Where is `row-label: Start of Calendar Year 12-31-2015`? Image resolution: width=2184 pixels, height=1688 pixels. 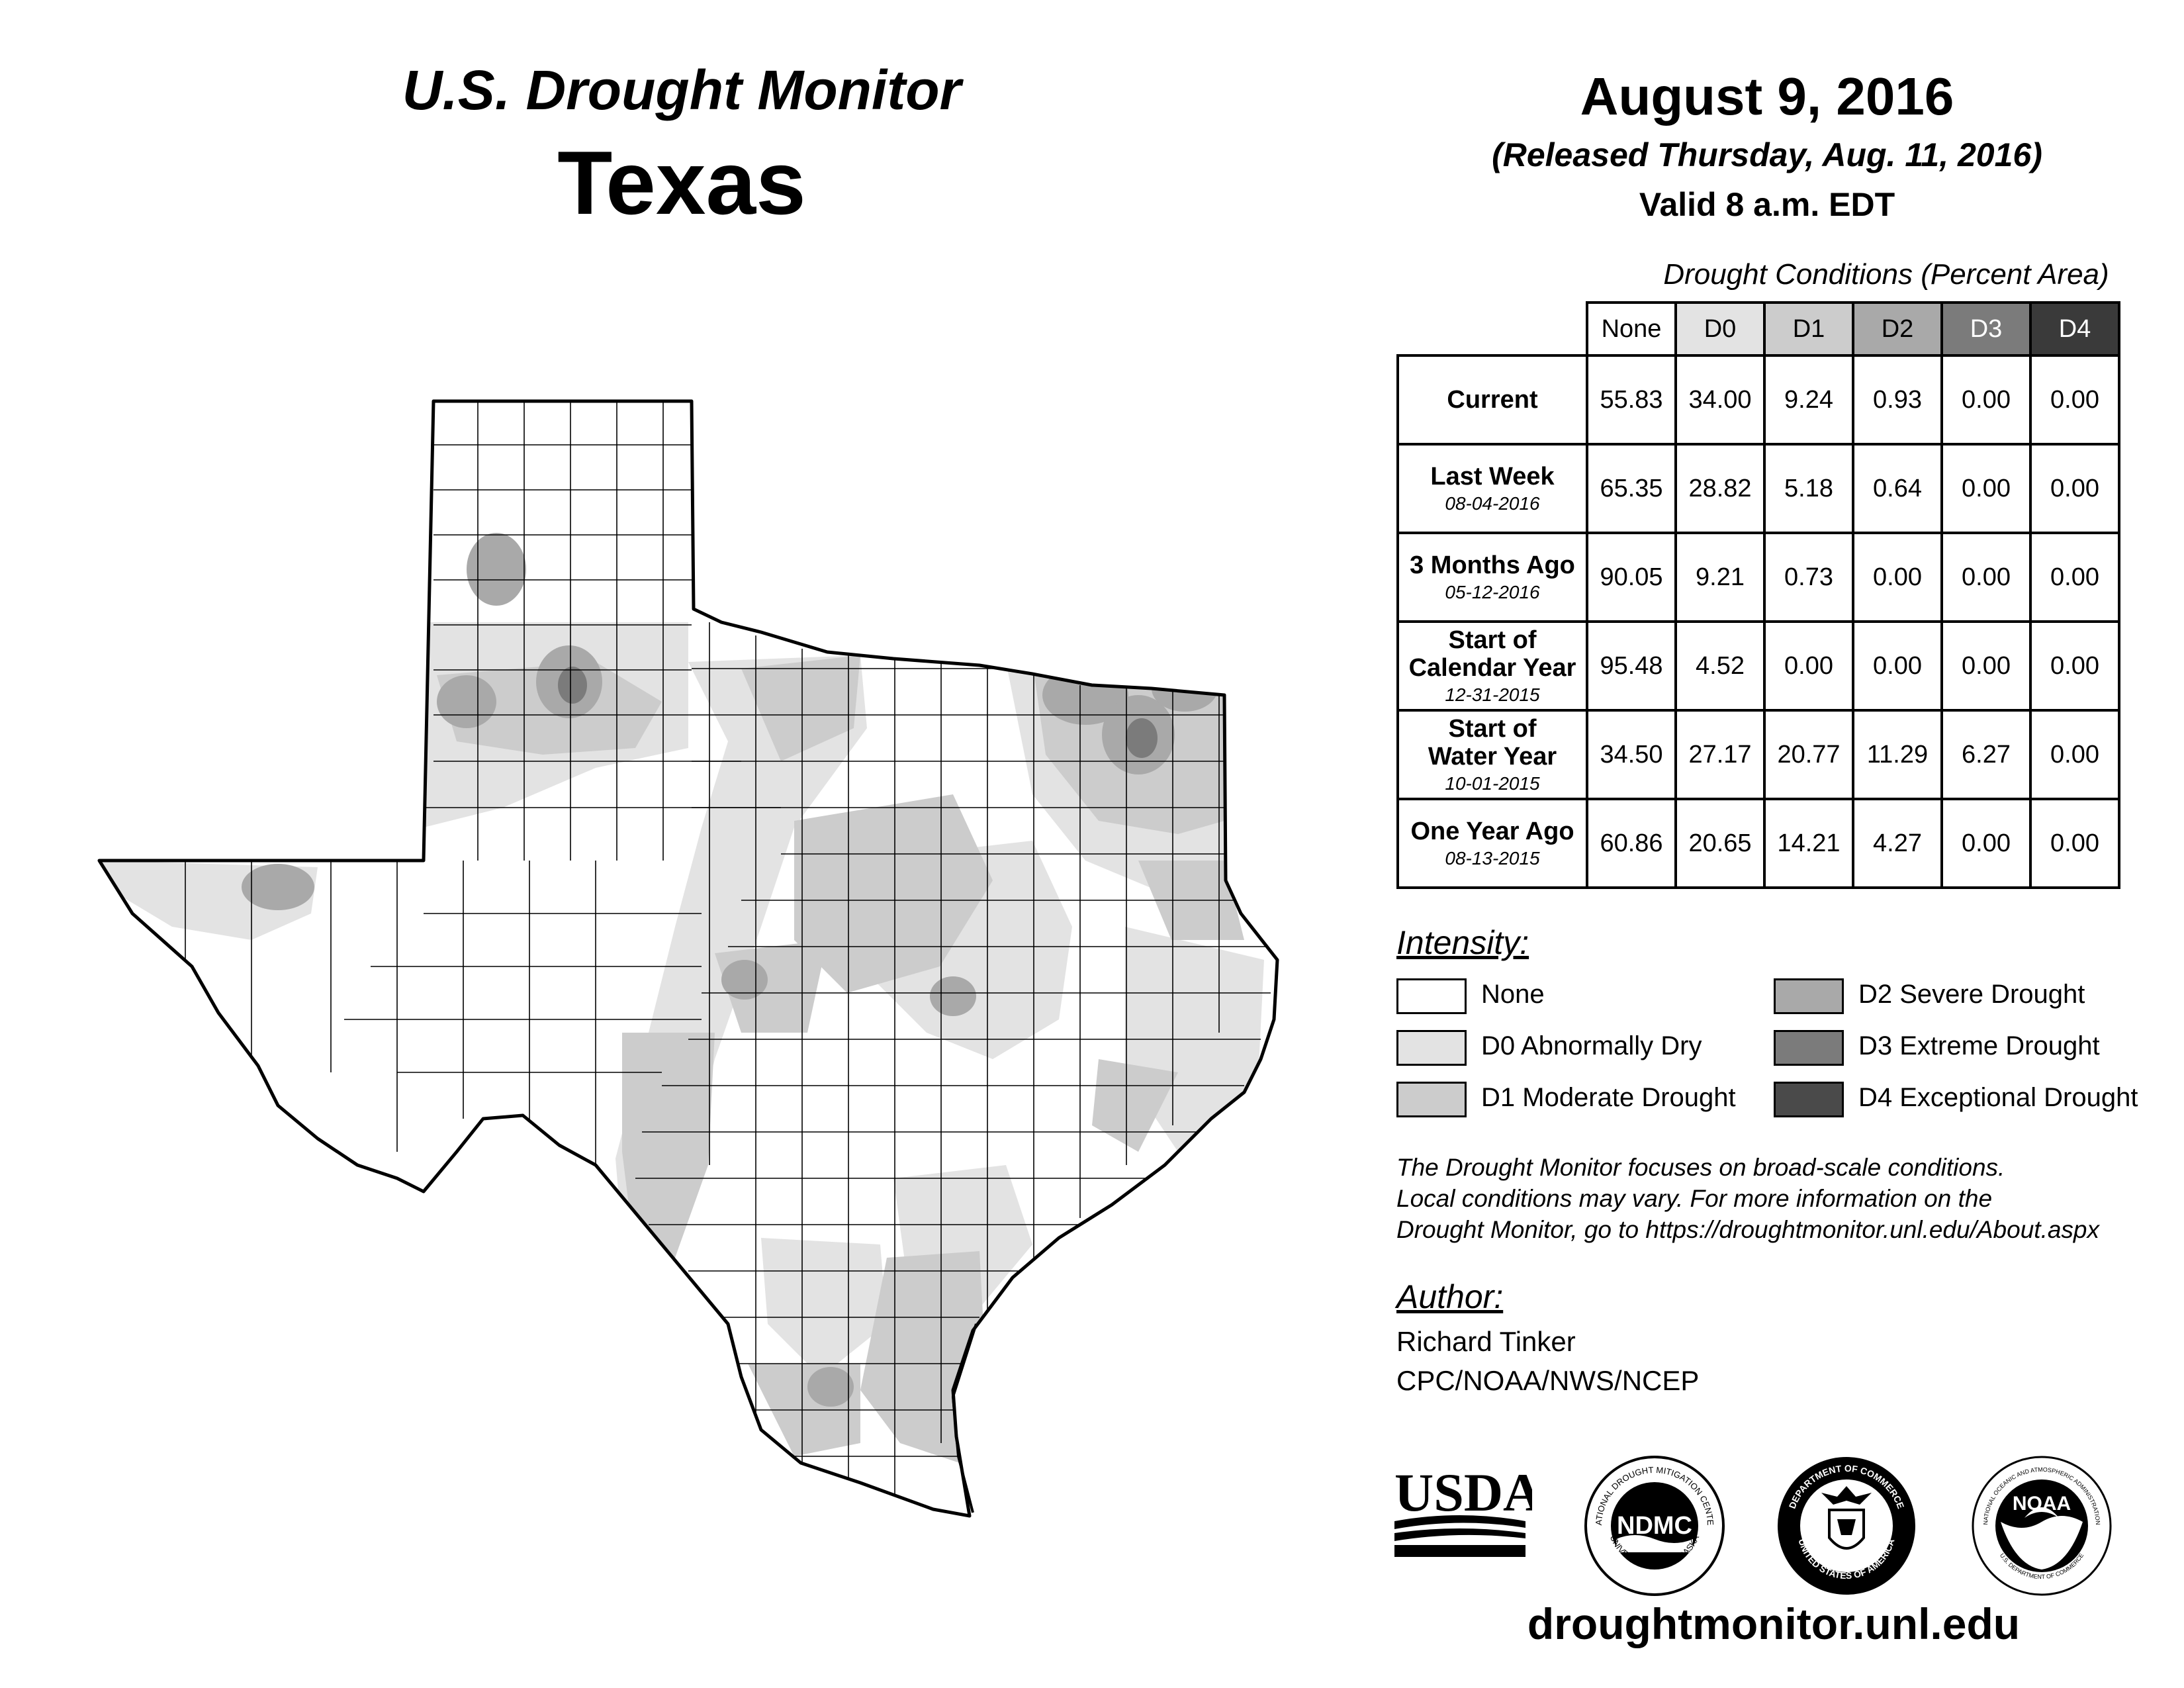 row-label: Start of Calendar Year 12-31-2015 is located at coordinates (1492, 666).